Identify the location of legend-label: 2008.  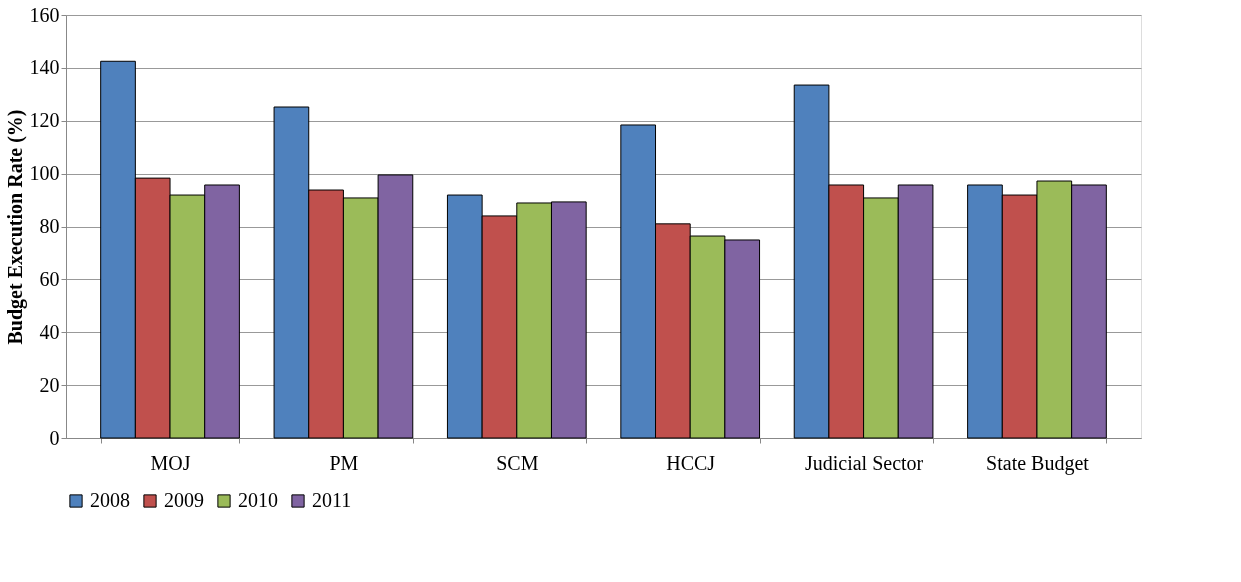
(110, 500).